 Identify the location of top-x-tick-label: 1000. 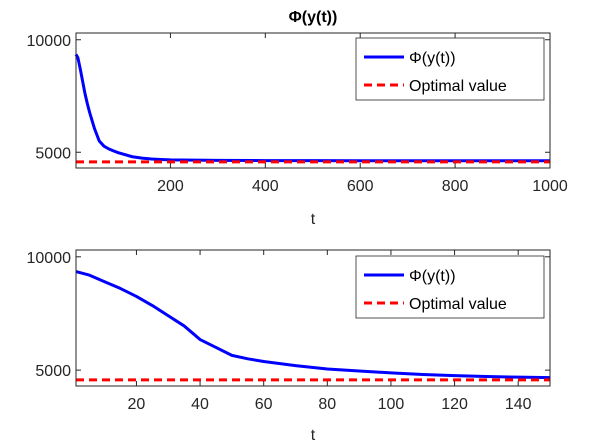
(550, 186).